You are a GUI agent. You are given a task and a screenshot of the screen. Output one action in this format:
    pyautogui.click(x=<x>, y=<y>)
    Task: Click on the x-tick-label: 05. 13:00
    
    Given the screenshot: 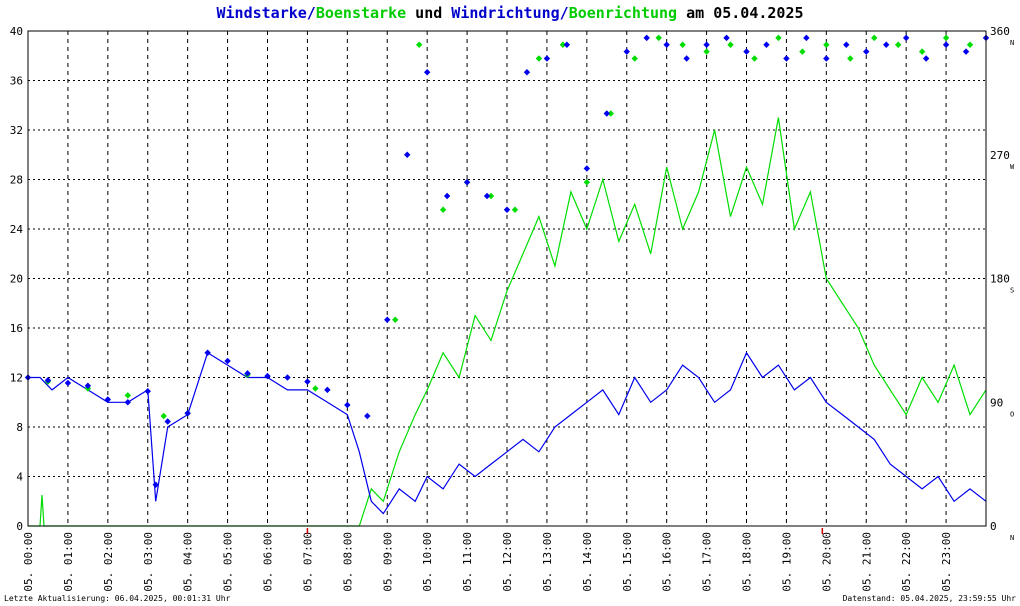 What is the action you would take?
    pyautogui.click(x=547, y=562)
    